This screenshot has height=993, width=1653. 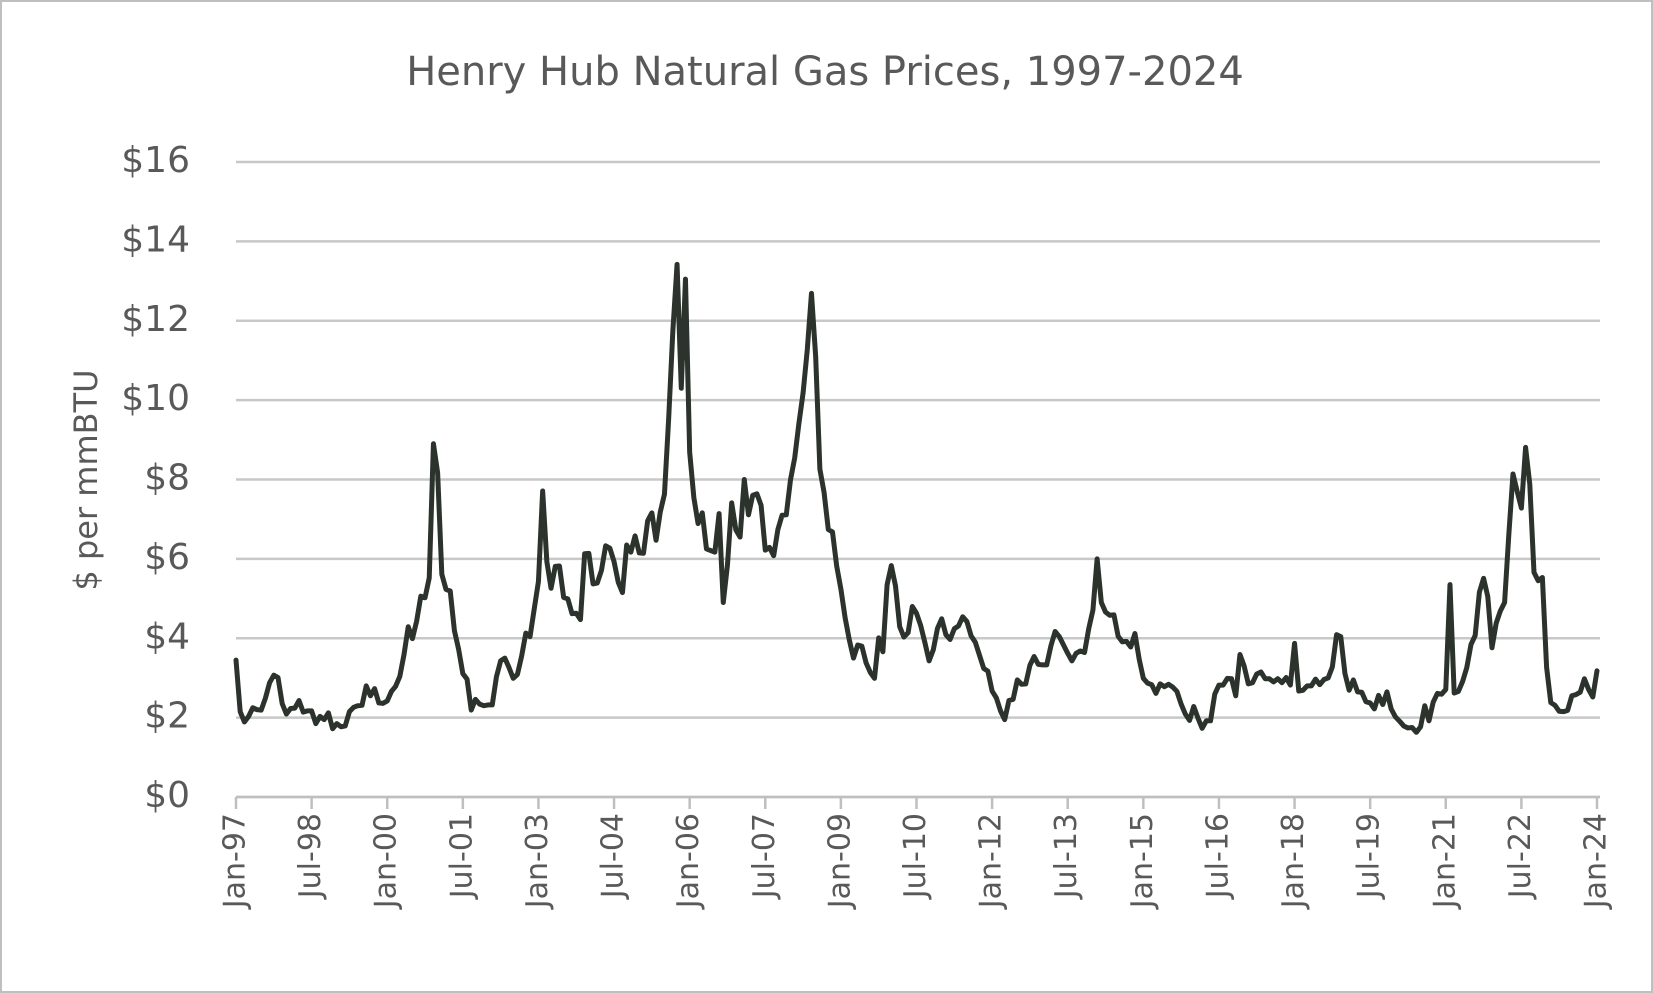 I want to click on x-tick-label: Jan-06, so click(x=688, y=861).